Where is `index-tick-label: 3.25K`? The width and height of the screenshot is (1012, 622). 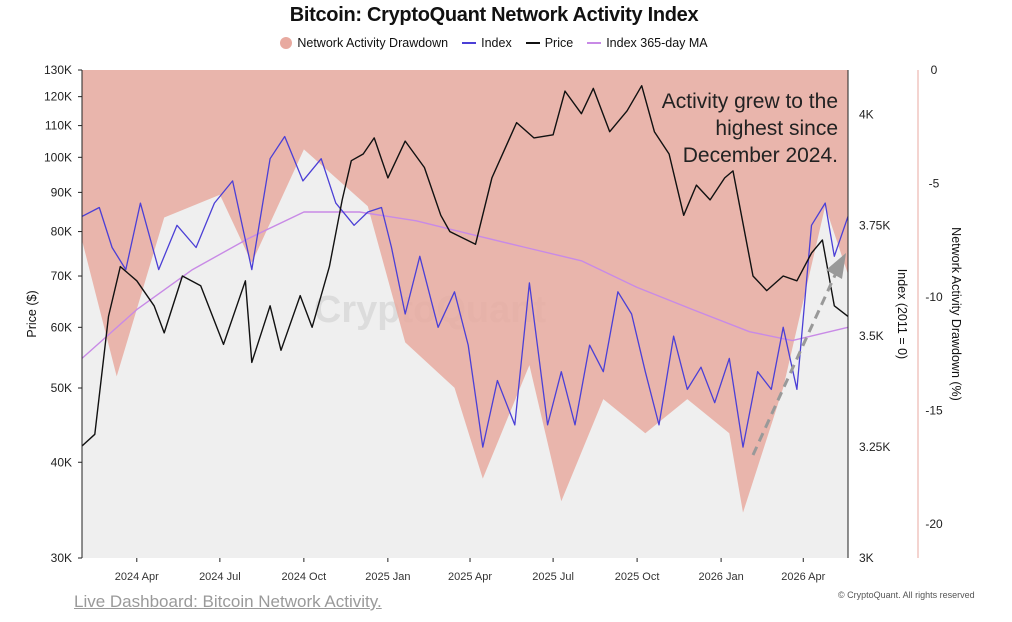 index-tick-label: 3.25K is located at coordinates (874, 447).